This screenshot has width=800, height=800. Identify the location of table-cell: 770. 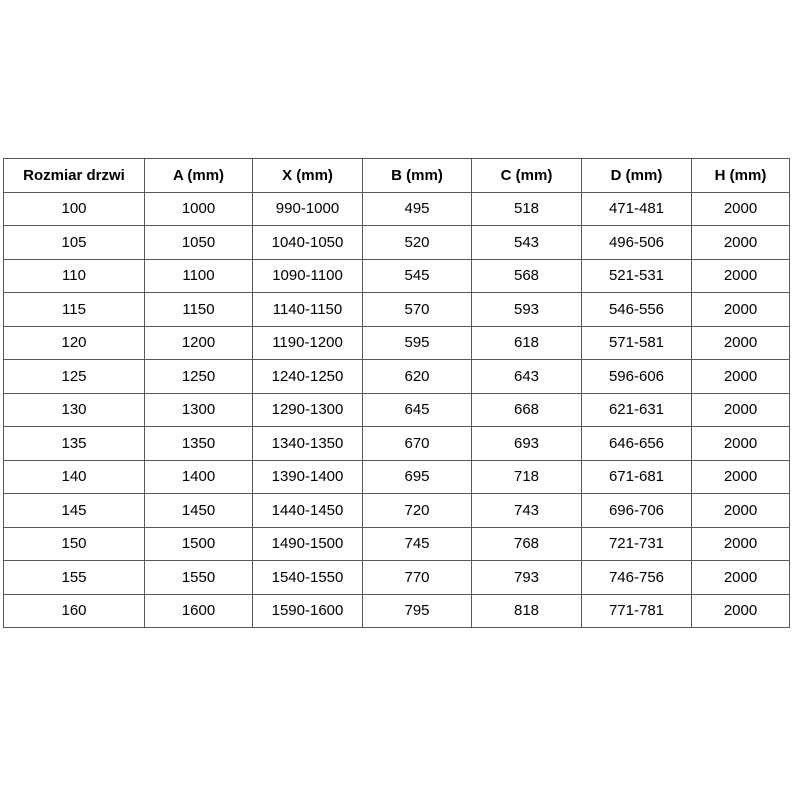
(417, 577).